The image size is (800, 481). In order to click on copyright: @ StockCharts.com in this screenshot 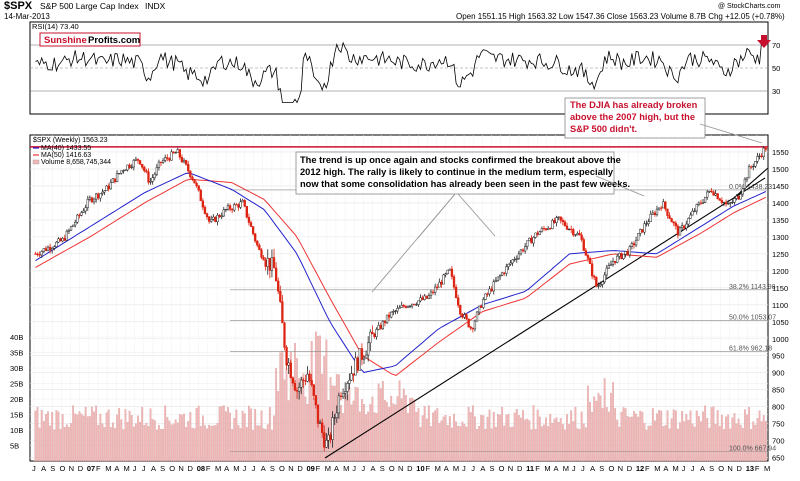, I will do `click(749, 6)`.